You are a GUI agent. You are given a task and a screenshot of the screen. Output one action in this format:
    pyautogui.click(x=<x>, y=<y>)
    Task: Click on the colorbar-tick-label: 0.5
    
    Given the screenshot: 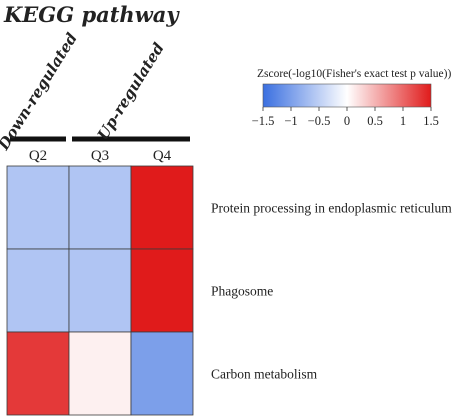 What is the action you would take?
    pyautogui.click(x=375, y=121)
    